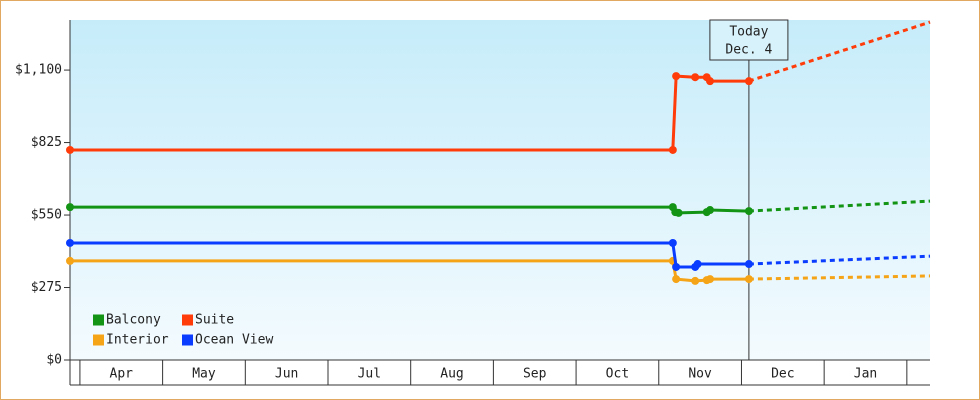 The image size is (980, 400). What do you see at coordinates (46, 142) in the screenshot?
I see `y-tick-label: $825` at bounding box center [46, 142].